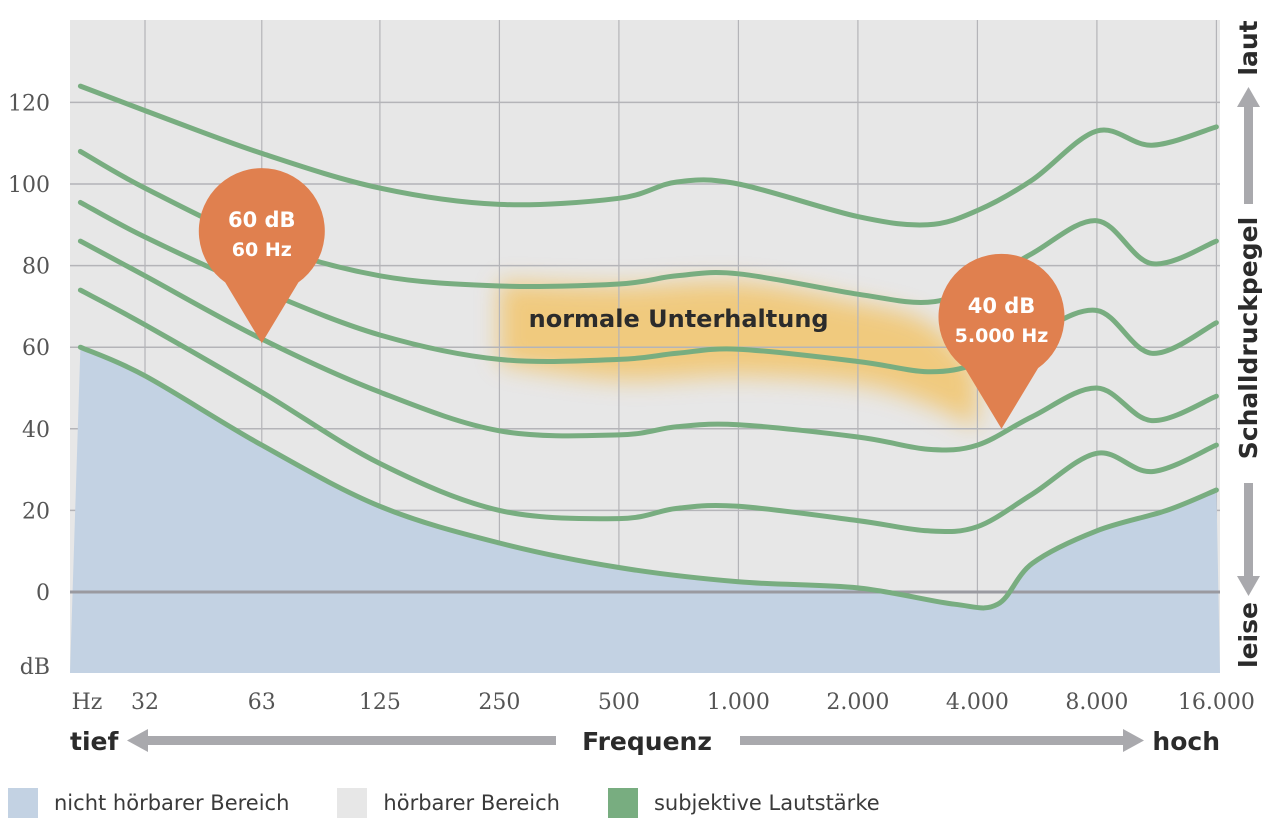  Describe the element at coordinates (766, 803) in the screenshot. I see `legend-label-loudness: subjektive Lautstärke` at that location.